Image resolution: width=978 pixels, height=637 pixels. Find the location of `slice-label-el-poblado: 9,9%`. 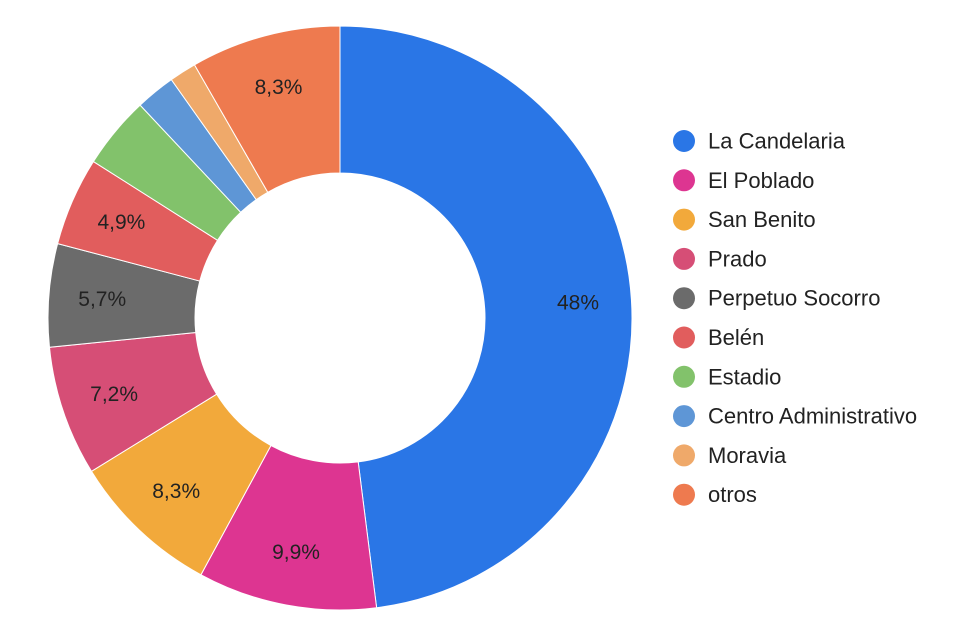

slice-label-el-poblado: 9,9% is located at coordinates (296, 552).